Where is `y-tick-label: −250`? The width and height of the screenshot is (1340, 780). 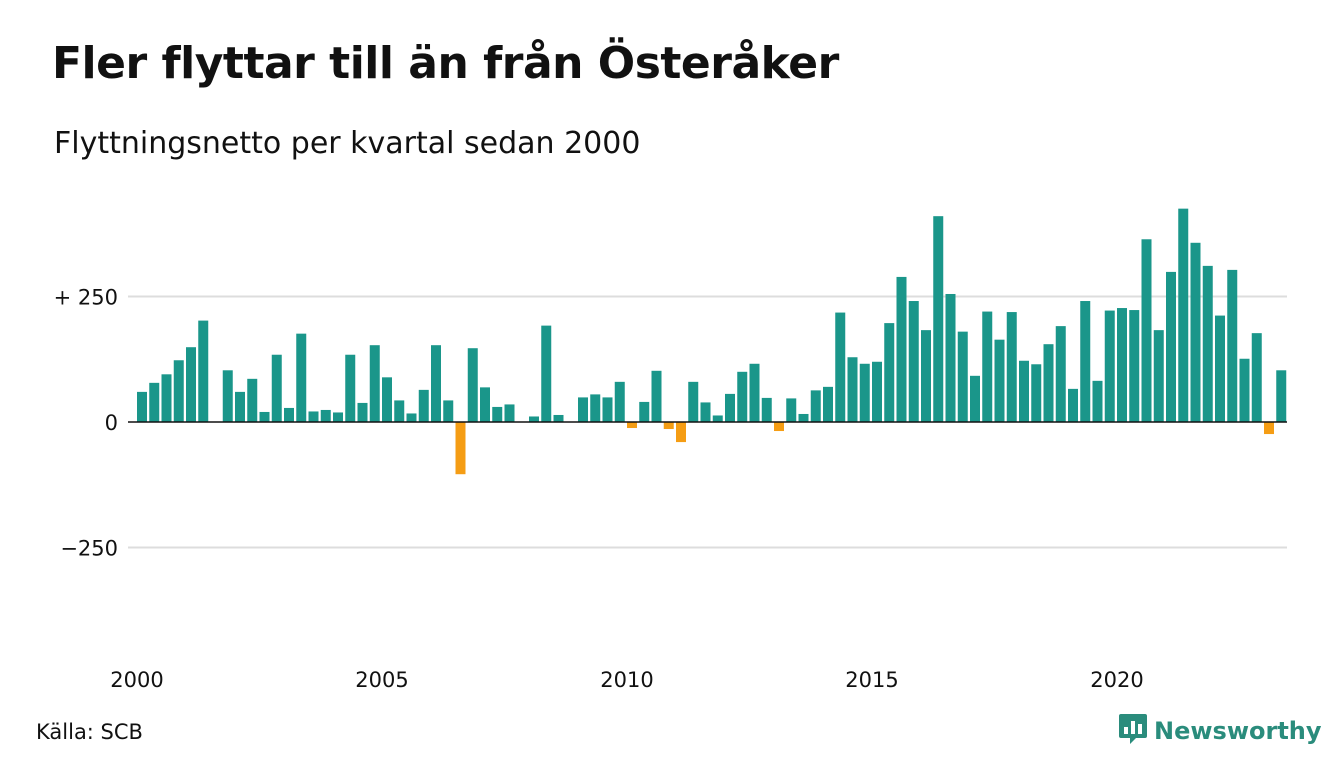 y-tick-label: −250 is located at coordinates (89, 549).